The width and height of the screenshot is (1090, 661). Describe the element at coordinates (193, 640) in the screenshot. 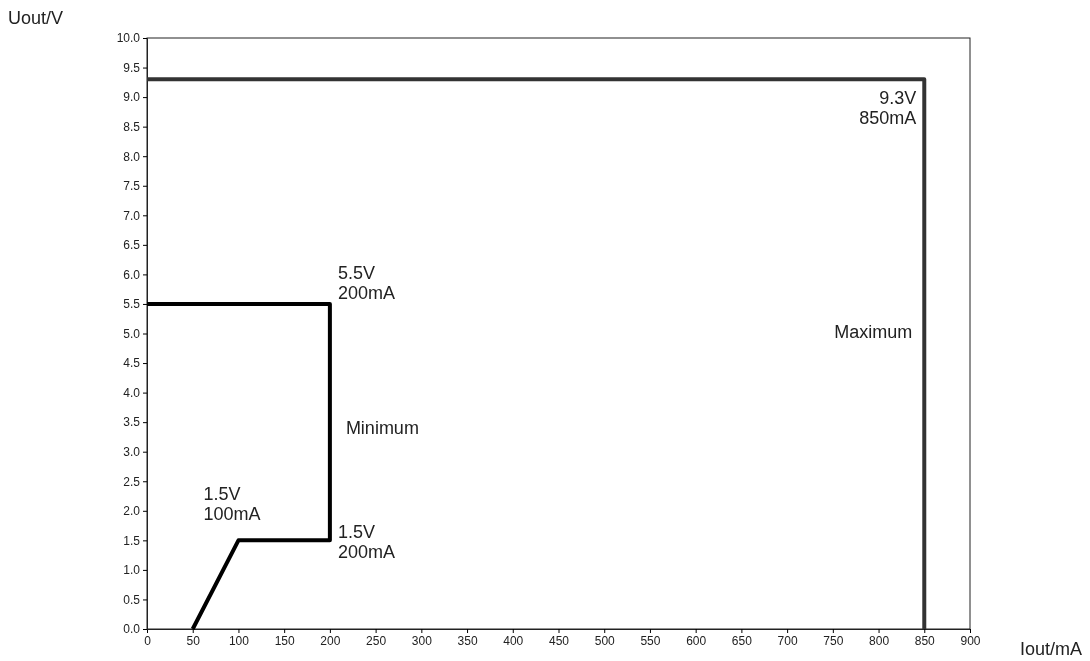

I see `x-tick-label: 50` at that location.